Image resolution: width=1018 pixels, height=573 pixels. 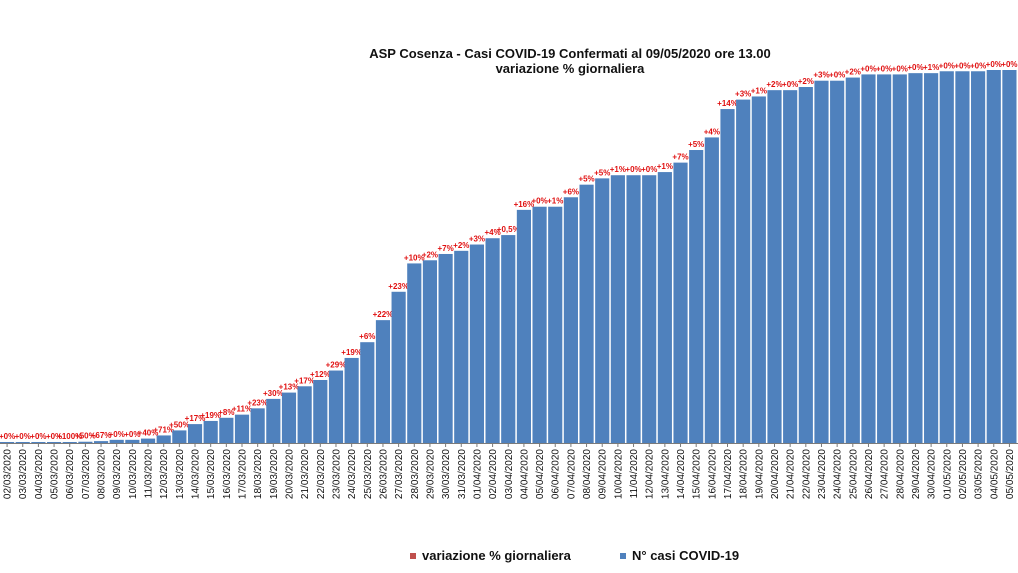 I want to click on pct-label-23/04/2020: +3%, so click(x=821, y=75).